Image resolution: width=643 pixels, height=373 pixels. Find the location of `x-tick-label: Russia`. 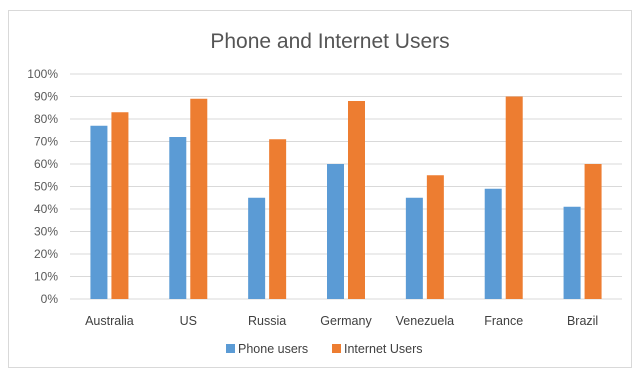

x-tick-label: Russia is located at coordinates (267, 321).